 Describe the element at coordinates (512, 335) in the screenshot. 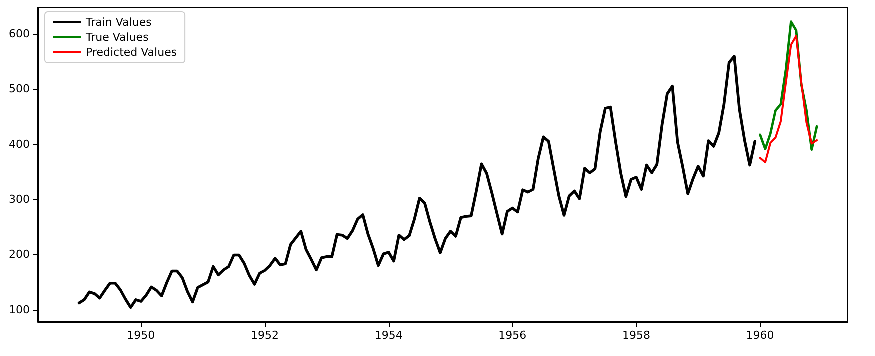

I see `x-tick-label: 1956` at that location.